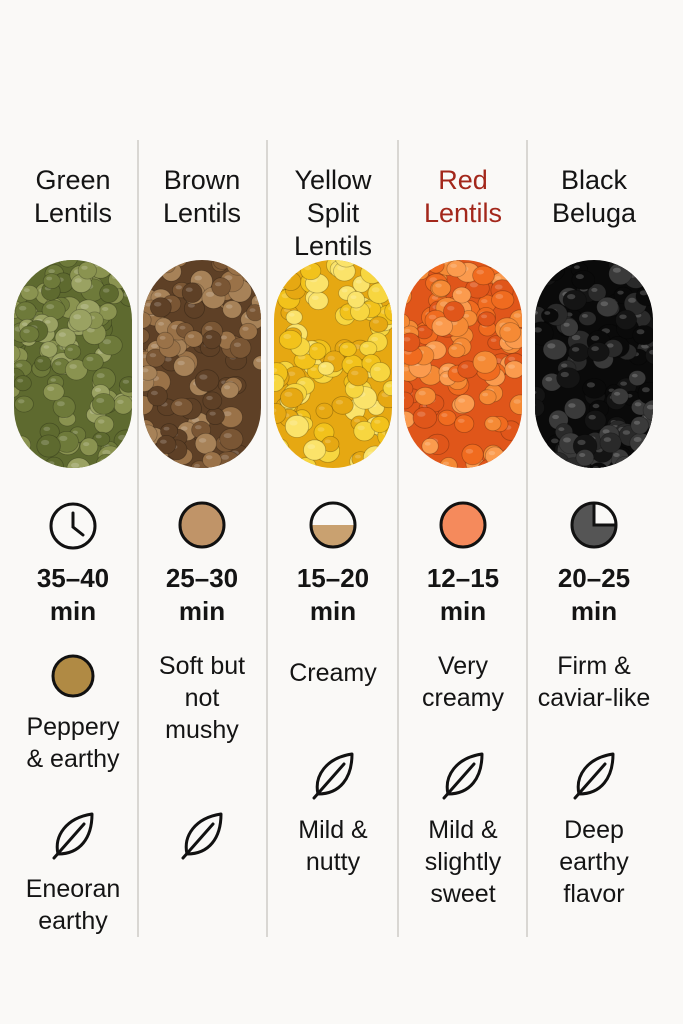 The width and height of the screenshot is (683, 1024). Describe the element at coordinates (463, 682) in the screenshot. I see `texture-text: Very creamy` at that location.